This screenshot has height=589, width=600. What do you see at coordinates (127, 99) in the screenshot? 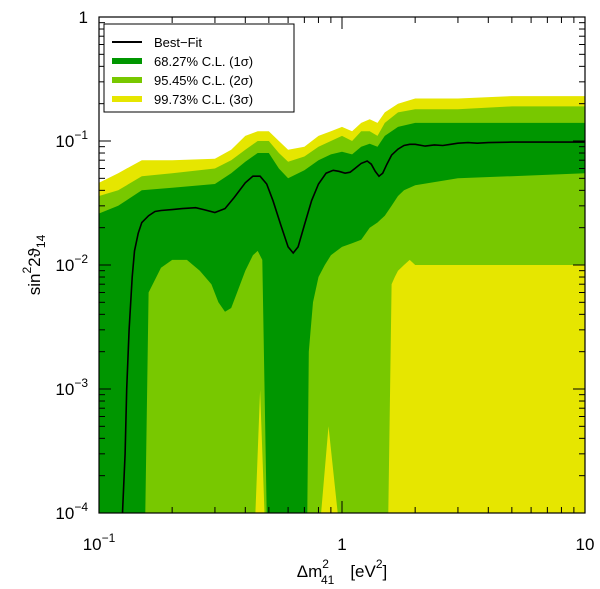
I see `legend-swatch-3sigma` at bounding box center [127, 99].